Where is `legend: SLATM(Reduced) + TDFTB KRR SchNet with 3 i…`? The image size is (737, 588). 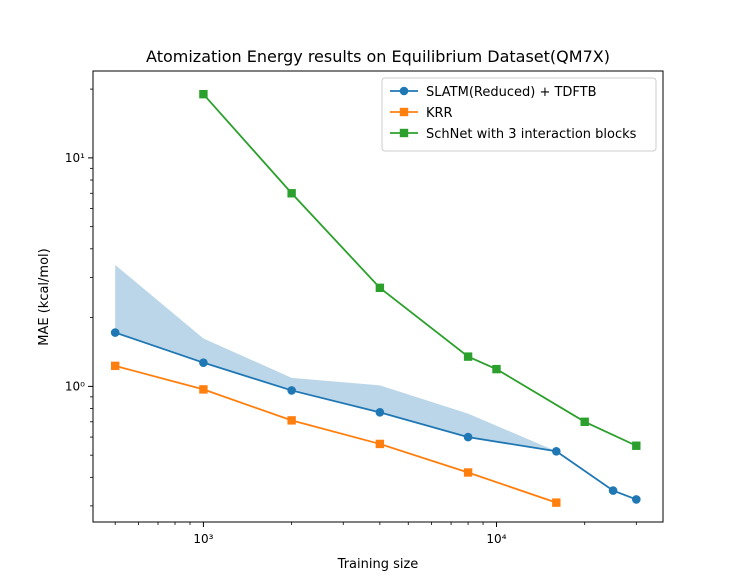
legend: SLATM(Reduced) + TDFTB KRR SchNet with 3 i… is located at coordinates (519, 114).